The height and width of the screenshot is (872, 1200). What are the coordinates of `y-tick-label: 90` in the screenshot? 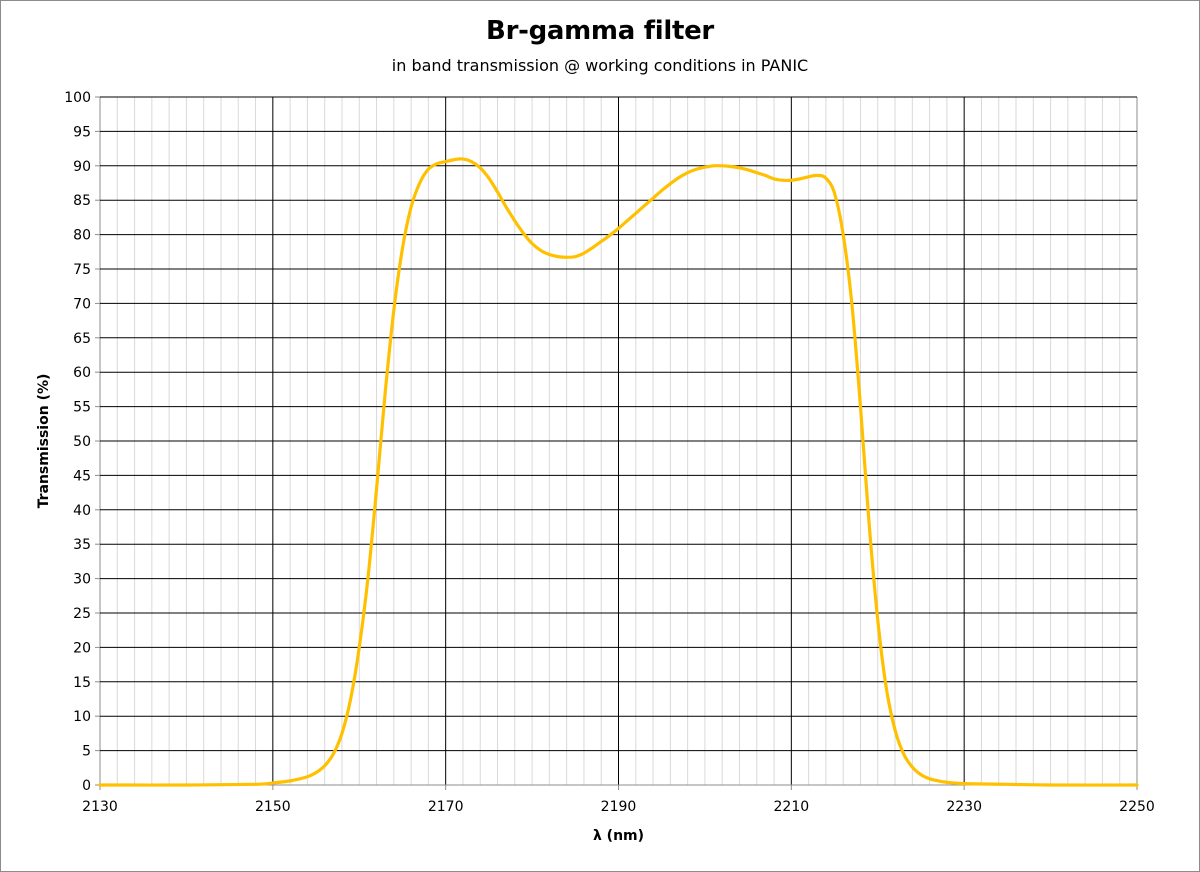 It's located at (82, 167).